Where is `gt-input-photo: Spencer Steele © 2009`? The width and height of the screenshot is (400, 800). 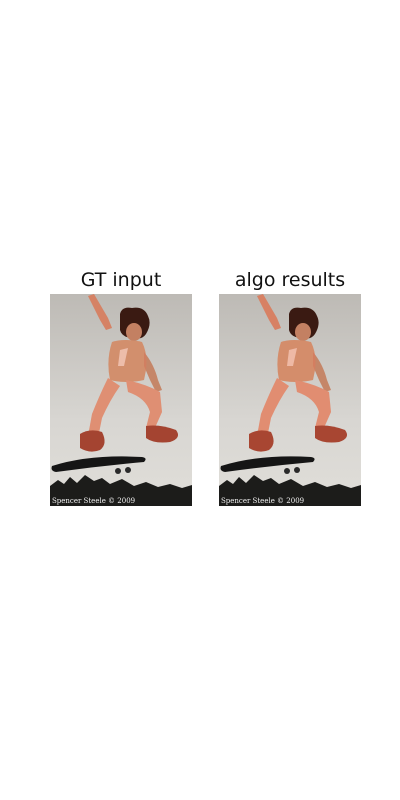 gt-input-photo: Spencer Steele © 2009 is located at coordinates (121, 400).